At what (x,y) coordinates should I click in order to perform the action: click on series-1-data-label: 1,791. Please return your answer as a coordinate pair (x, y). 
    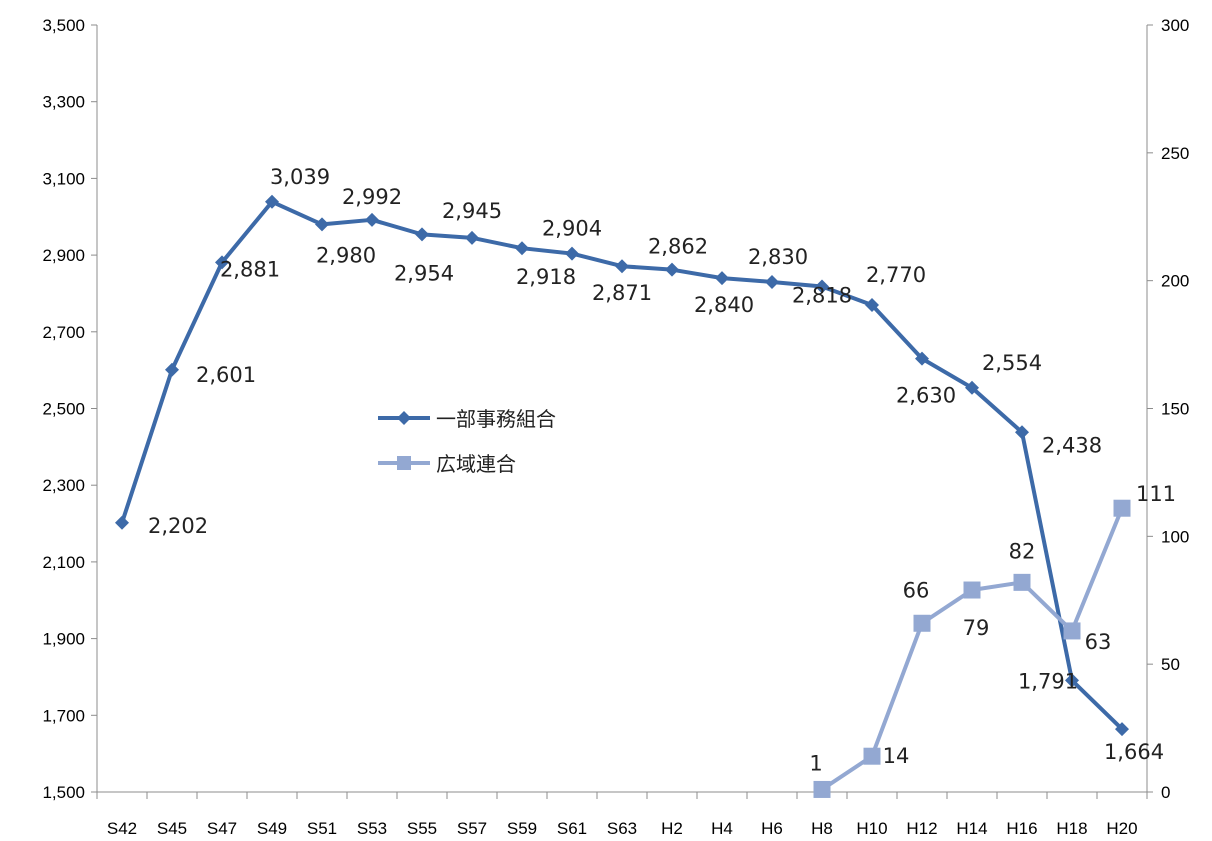
    Looking at the image, I should click on (1048, 681).